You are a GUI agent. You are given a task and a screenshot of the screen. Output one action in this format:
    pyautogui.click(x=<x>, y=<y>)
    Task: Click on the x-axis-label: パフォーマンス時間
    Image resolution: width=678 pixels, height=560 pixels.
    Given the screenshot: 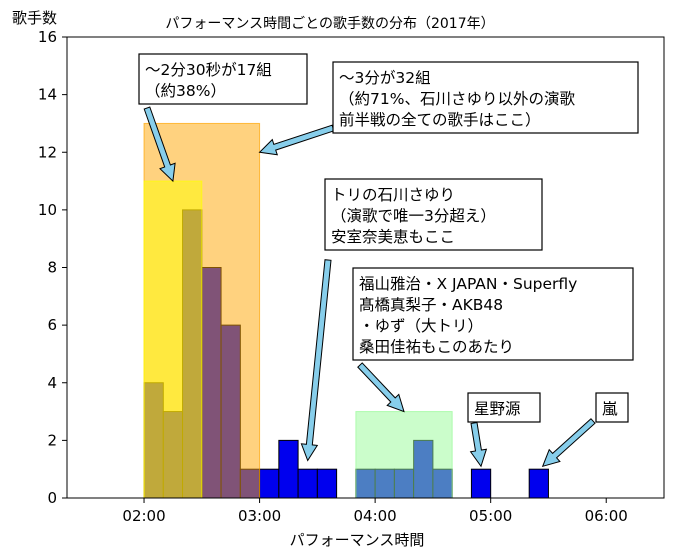 What is the action you would take?
    pyautogui.click(x=357, y=540)
    